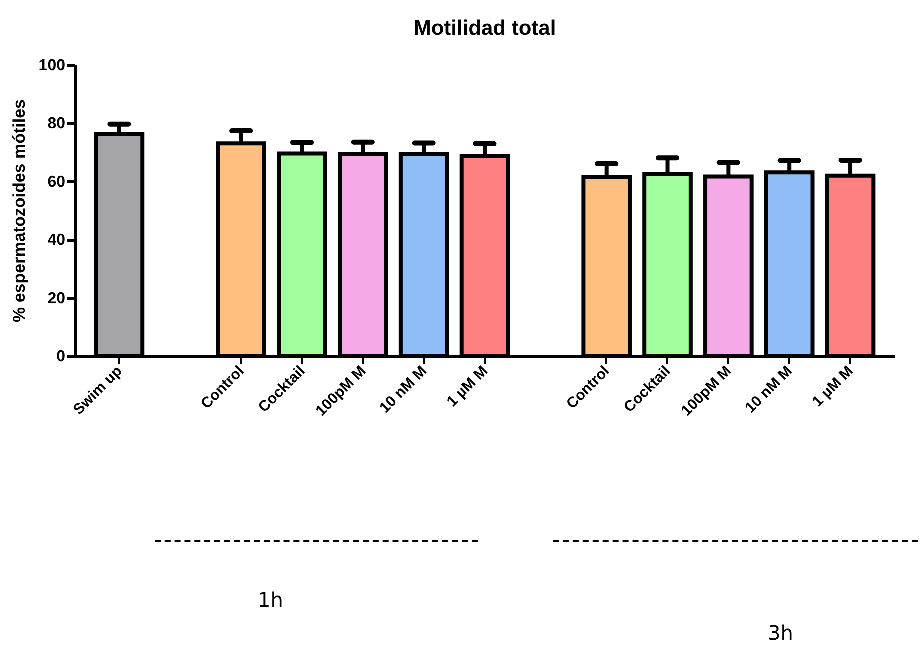 The width and height of the screenshot is (924, 646). I want to click on y-tick-label: 60, so click(57, 182).